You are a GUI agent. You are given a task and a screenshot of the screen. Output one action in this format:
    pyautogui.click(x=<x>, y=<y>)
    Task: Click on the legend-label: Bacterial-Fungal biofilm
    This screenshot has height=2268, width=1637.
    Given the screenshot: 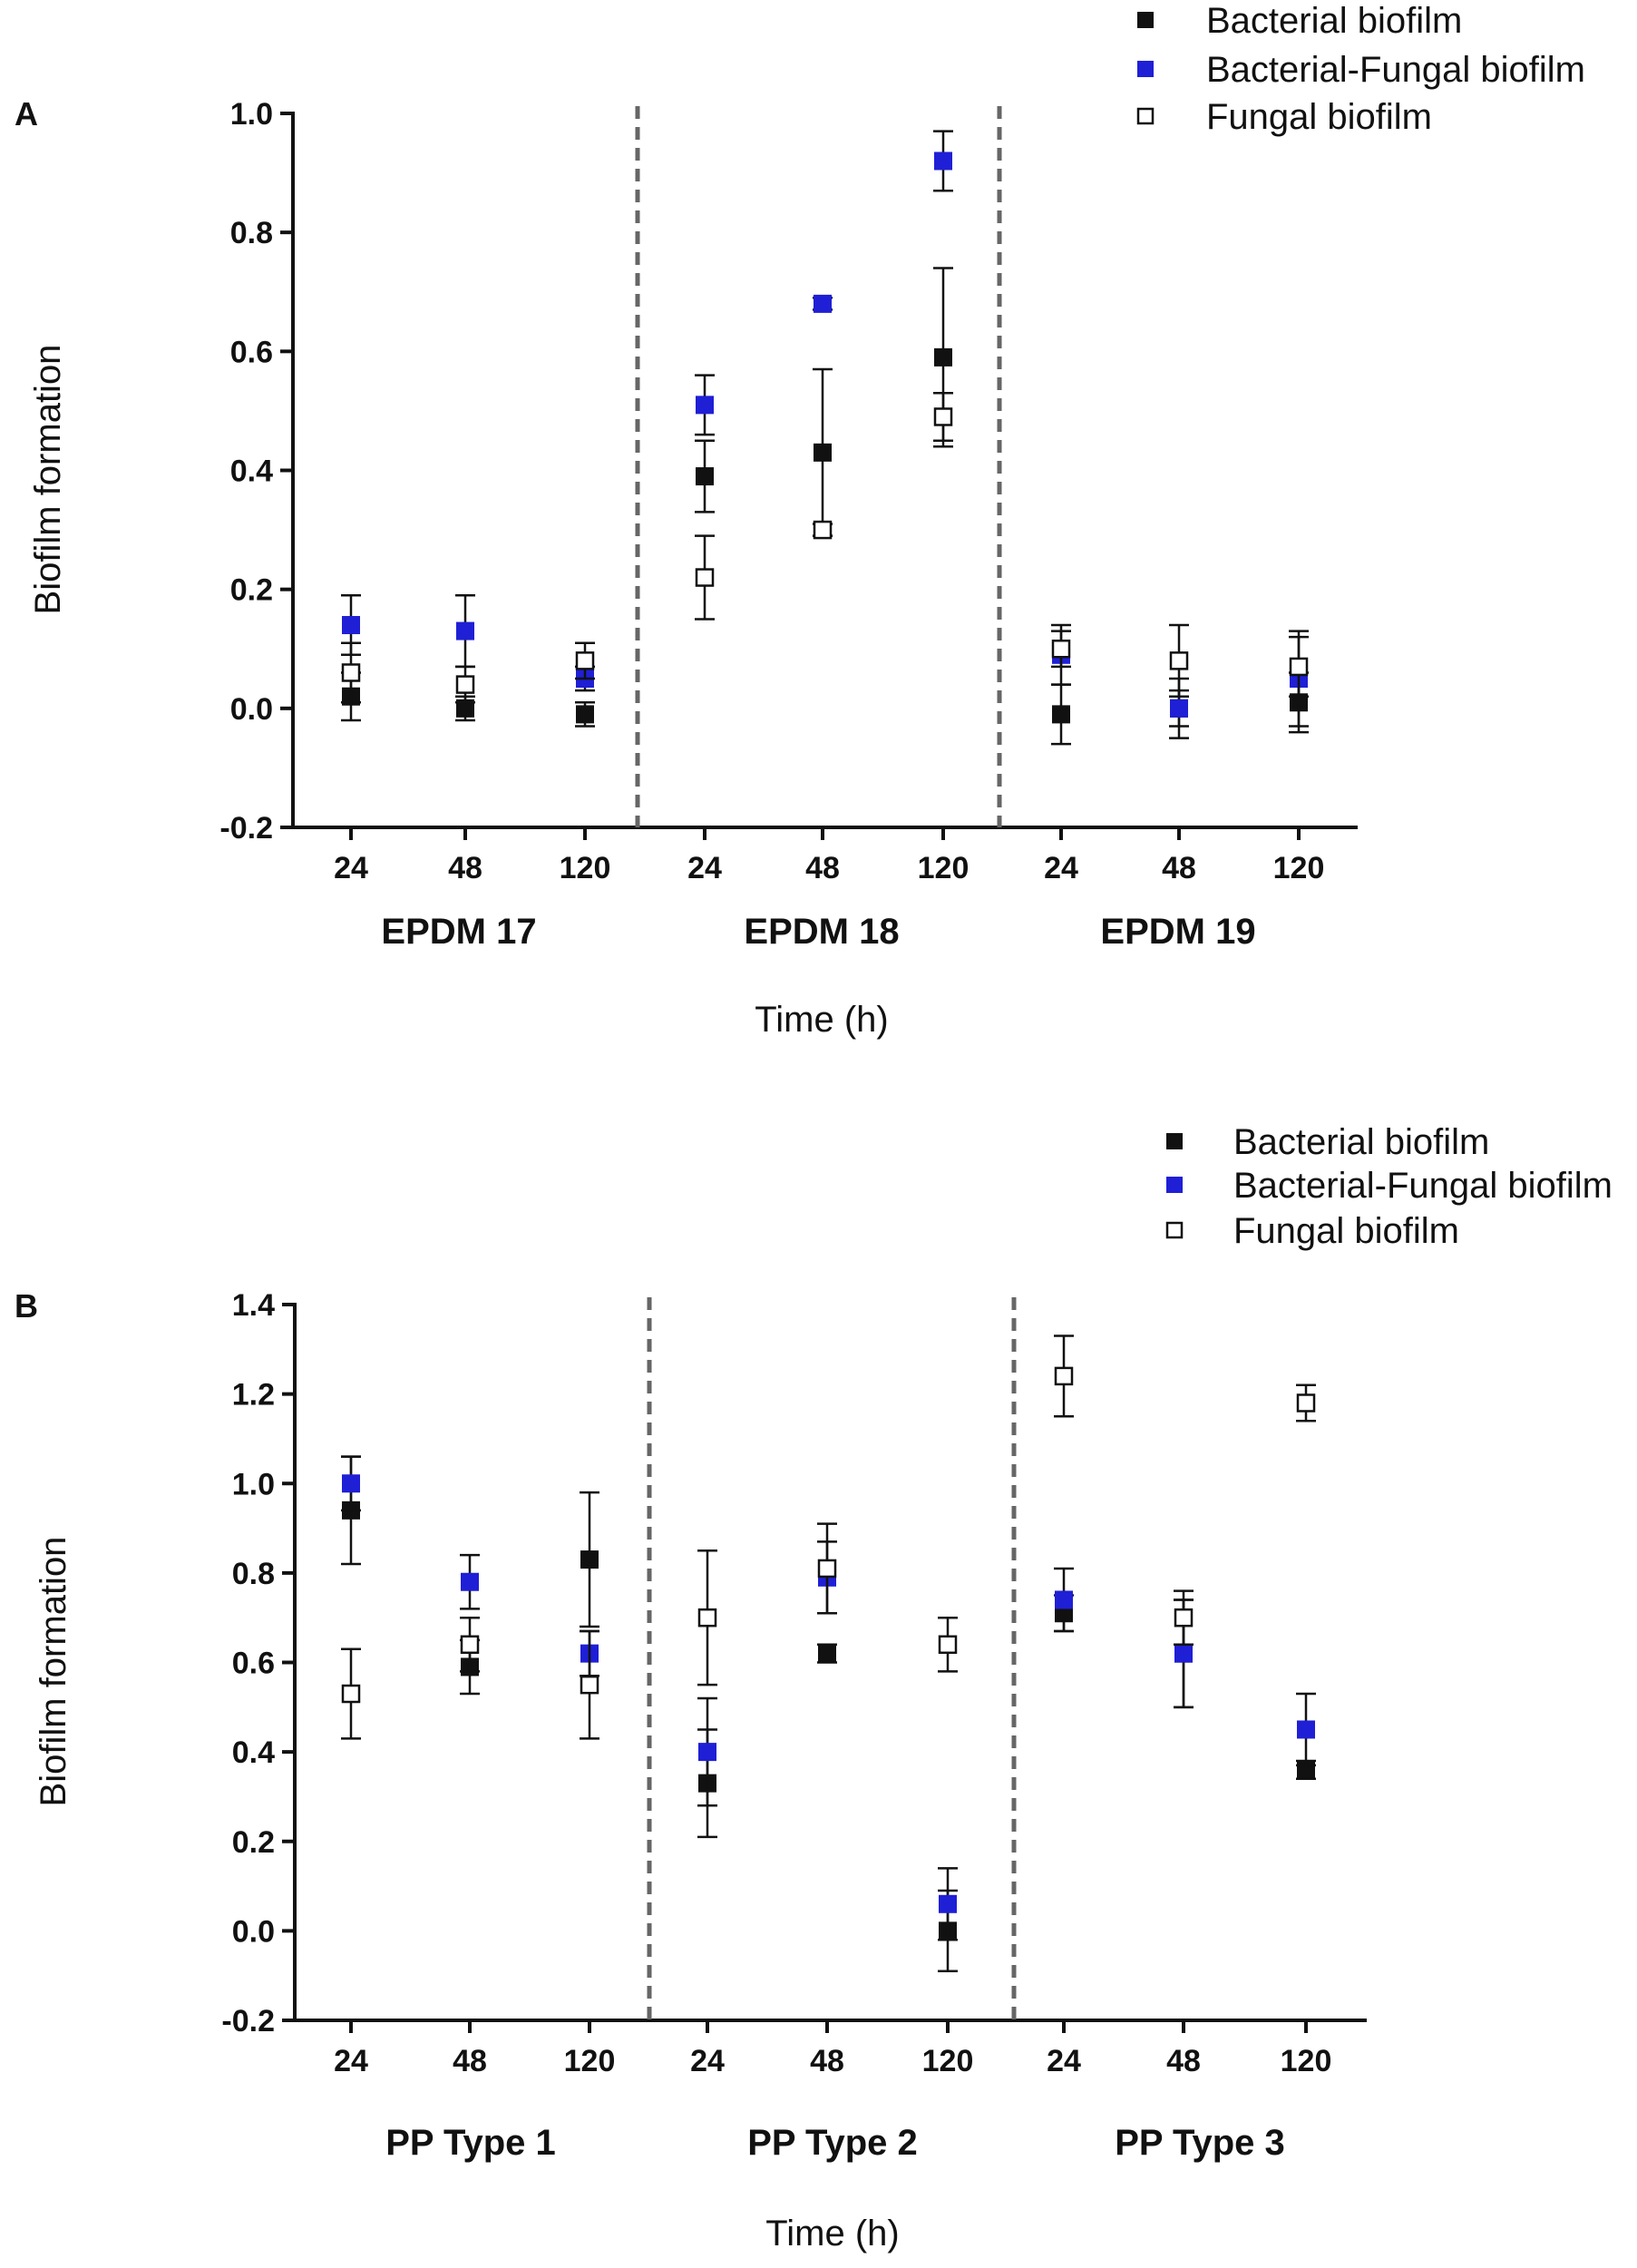 What is the action you would take?
    pyautogui.click(x=1395, y=70)
    